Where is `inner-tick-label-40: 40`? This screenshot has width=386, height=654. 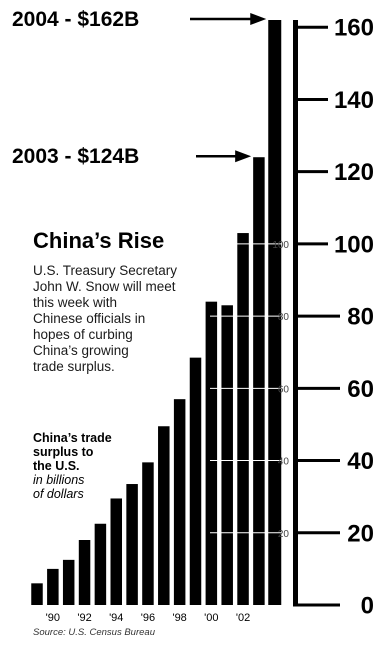 inner-tick-label-40: 40 is located at coordinates (284, 462).